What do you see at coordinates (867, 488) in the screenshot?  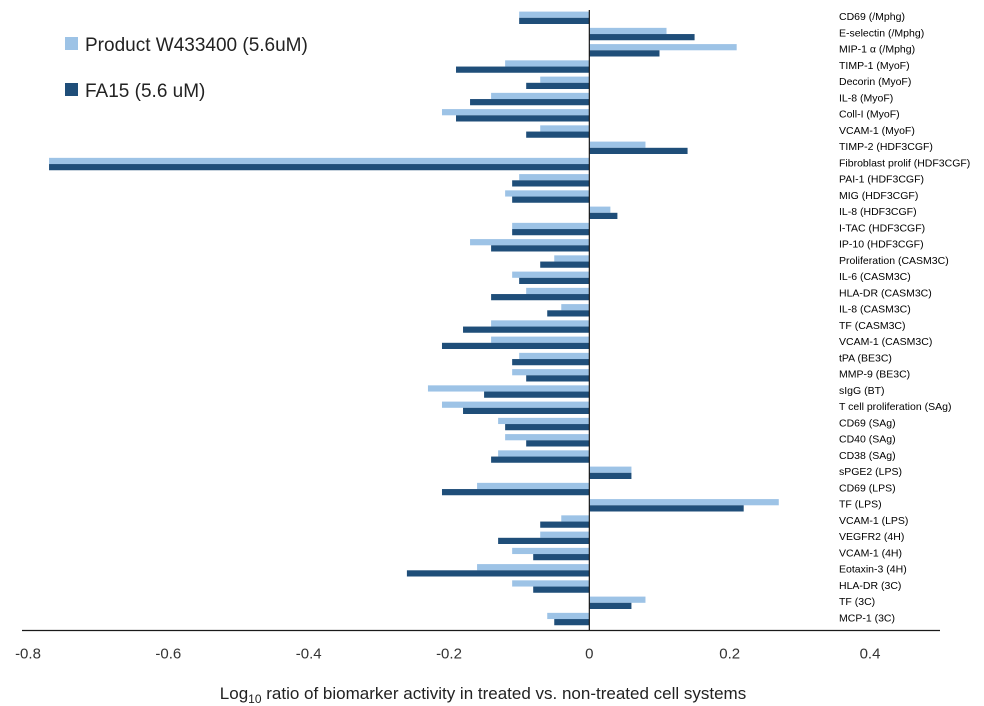 I see `category-label: CD69 (LPS)` at bounding box center [867, 488].